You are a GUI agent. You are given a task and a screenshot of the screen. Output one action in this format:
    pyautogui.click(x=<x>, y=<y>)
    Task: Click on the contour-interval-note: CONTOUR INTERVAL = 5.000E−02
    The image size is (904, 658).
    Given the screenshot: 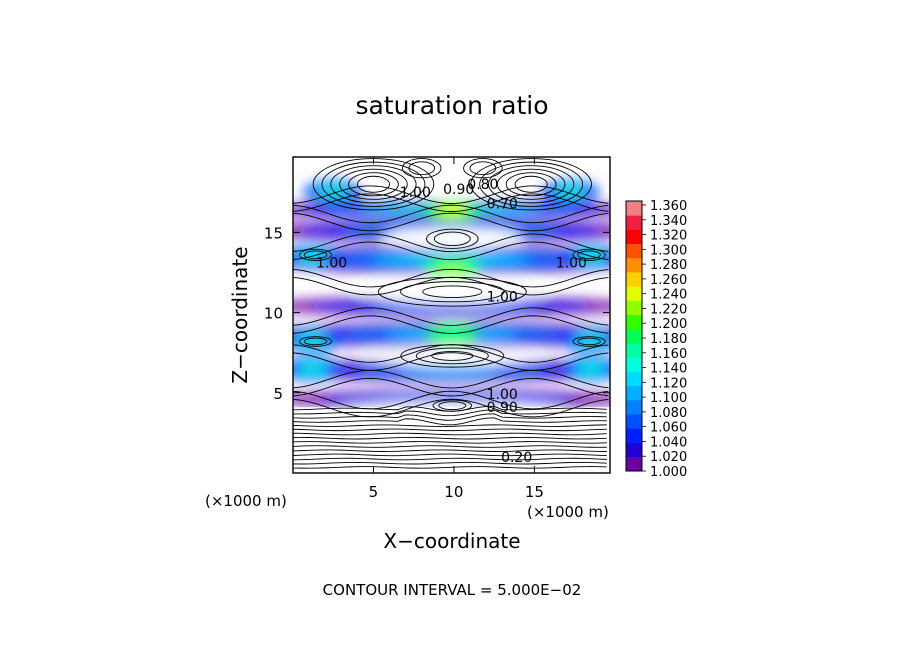 What is the action you would take?
    pyautogui.click(x=452, y=590)
    